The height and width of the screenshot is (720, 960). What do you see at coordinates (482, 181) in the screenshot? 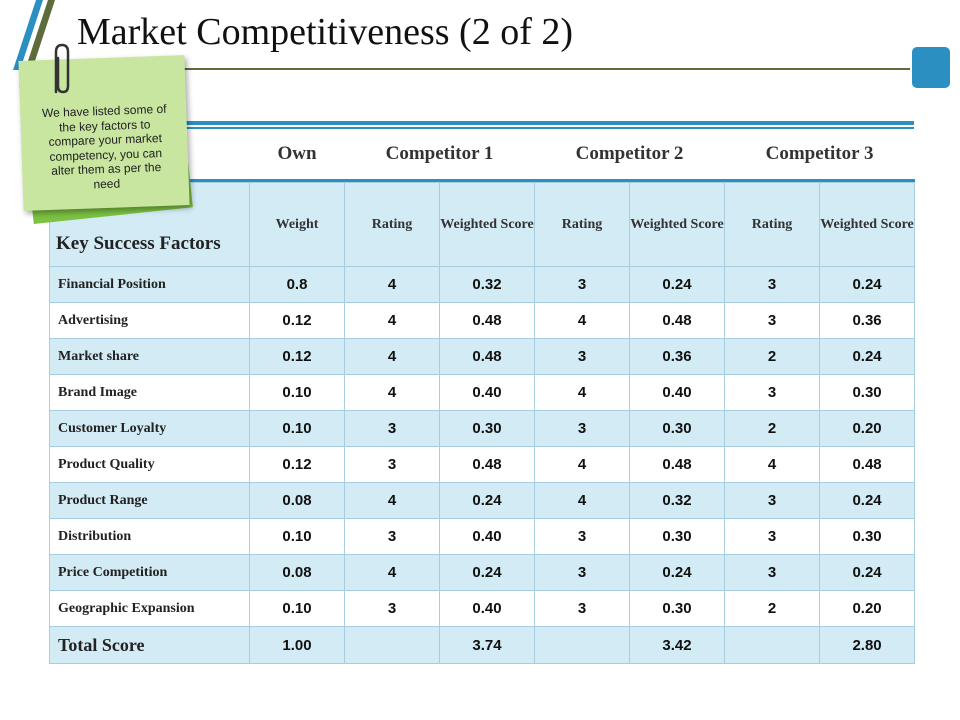
I see `group-divider-row` at bounding box center [482, 181].